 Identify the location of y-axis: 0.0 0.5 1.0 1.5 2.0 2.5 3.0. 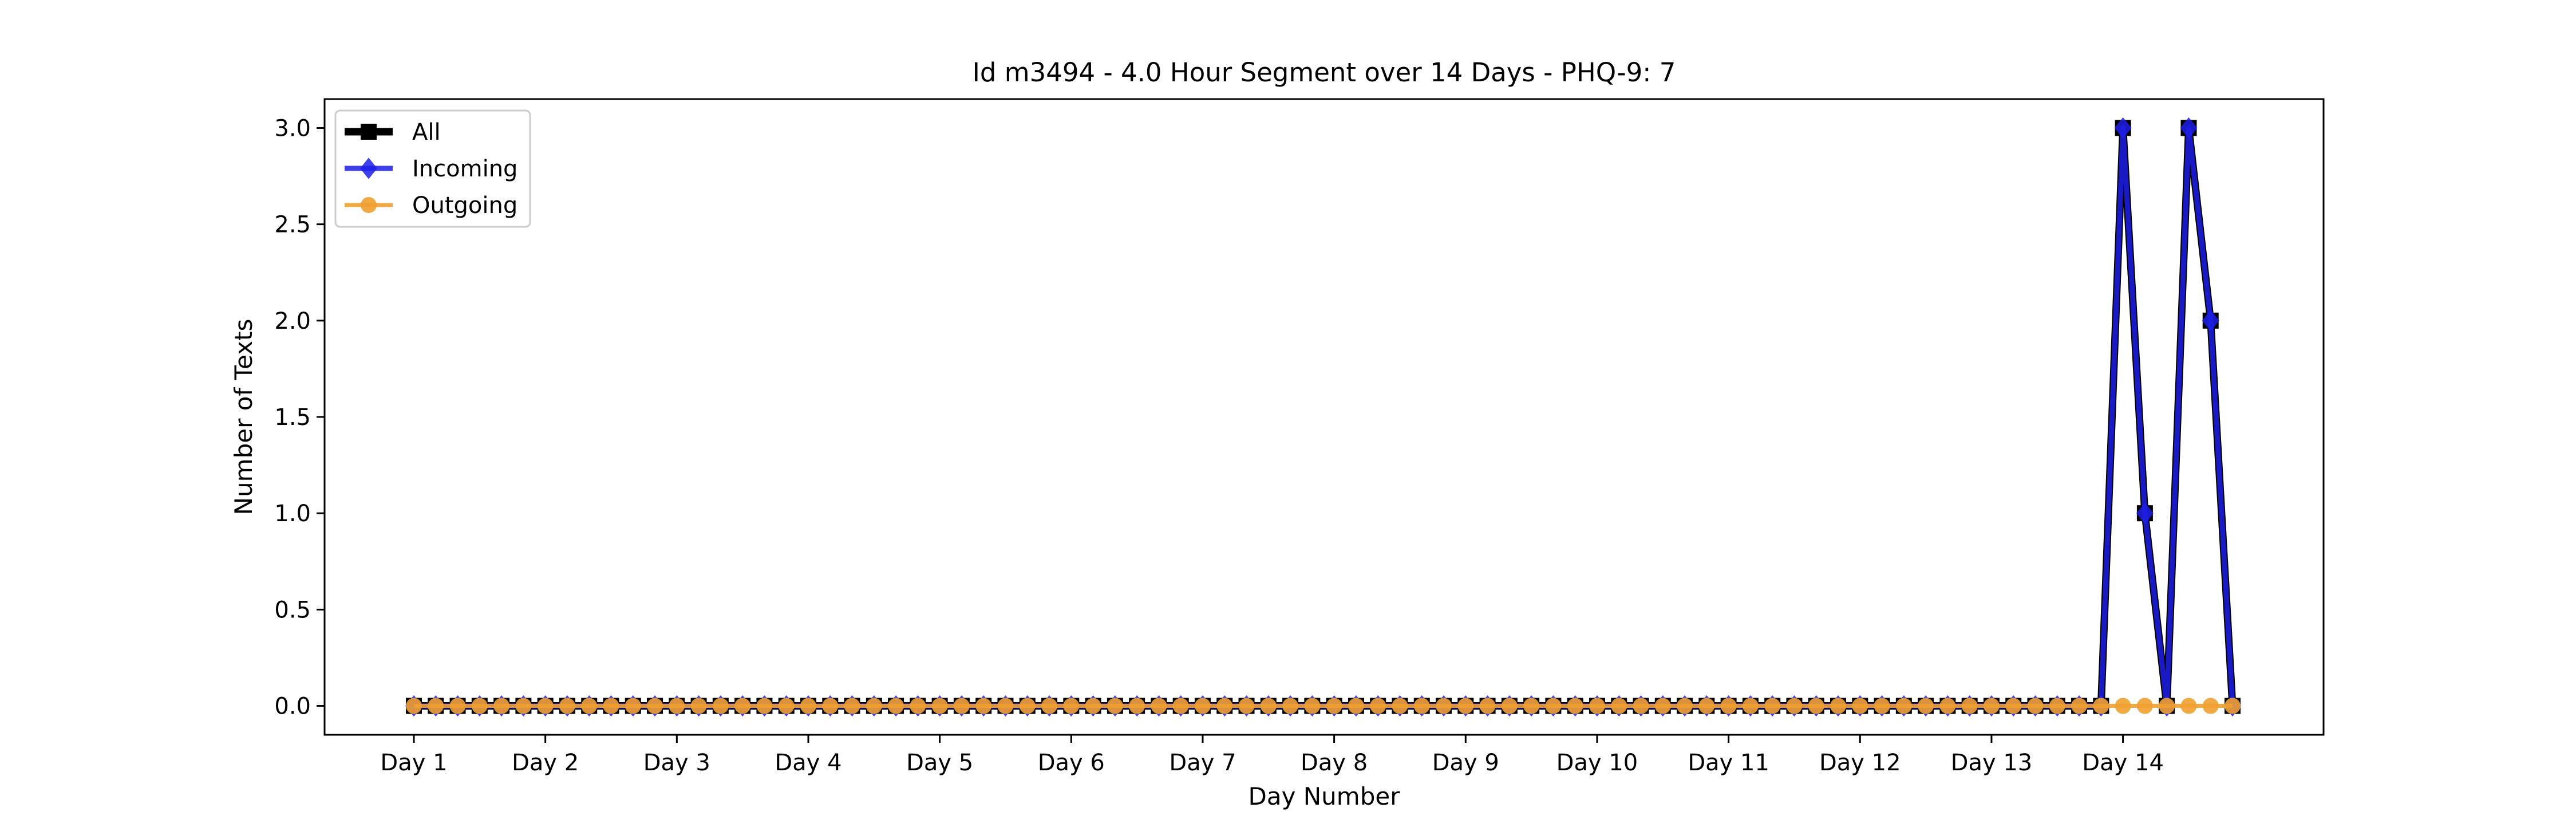
(299, 417).